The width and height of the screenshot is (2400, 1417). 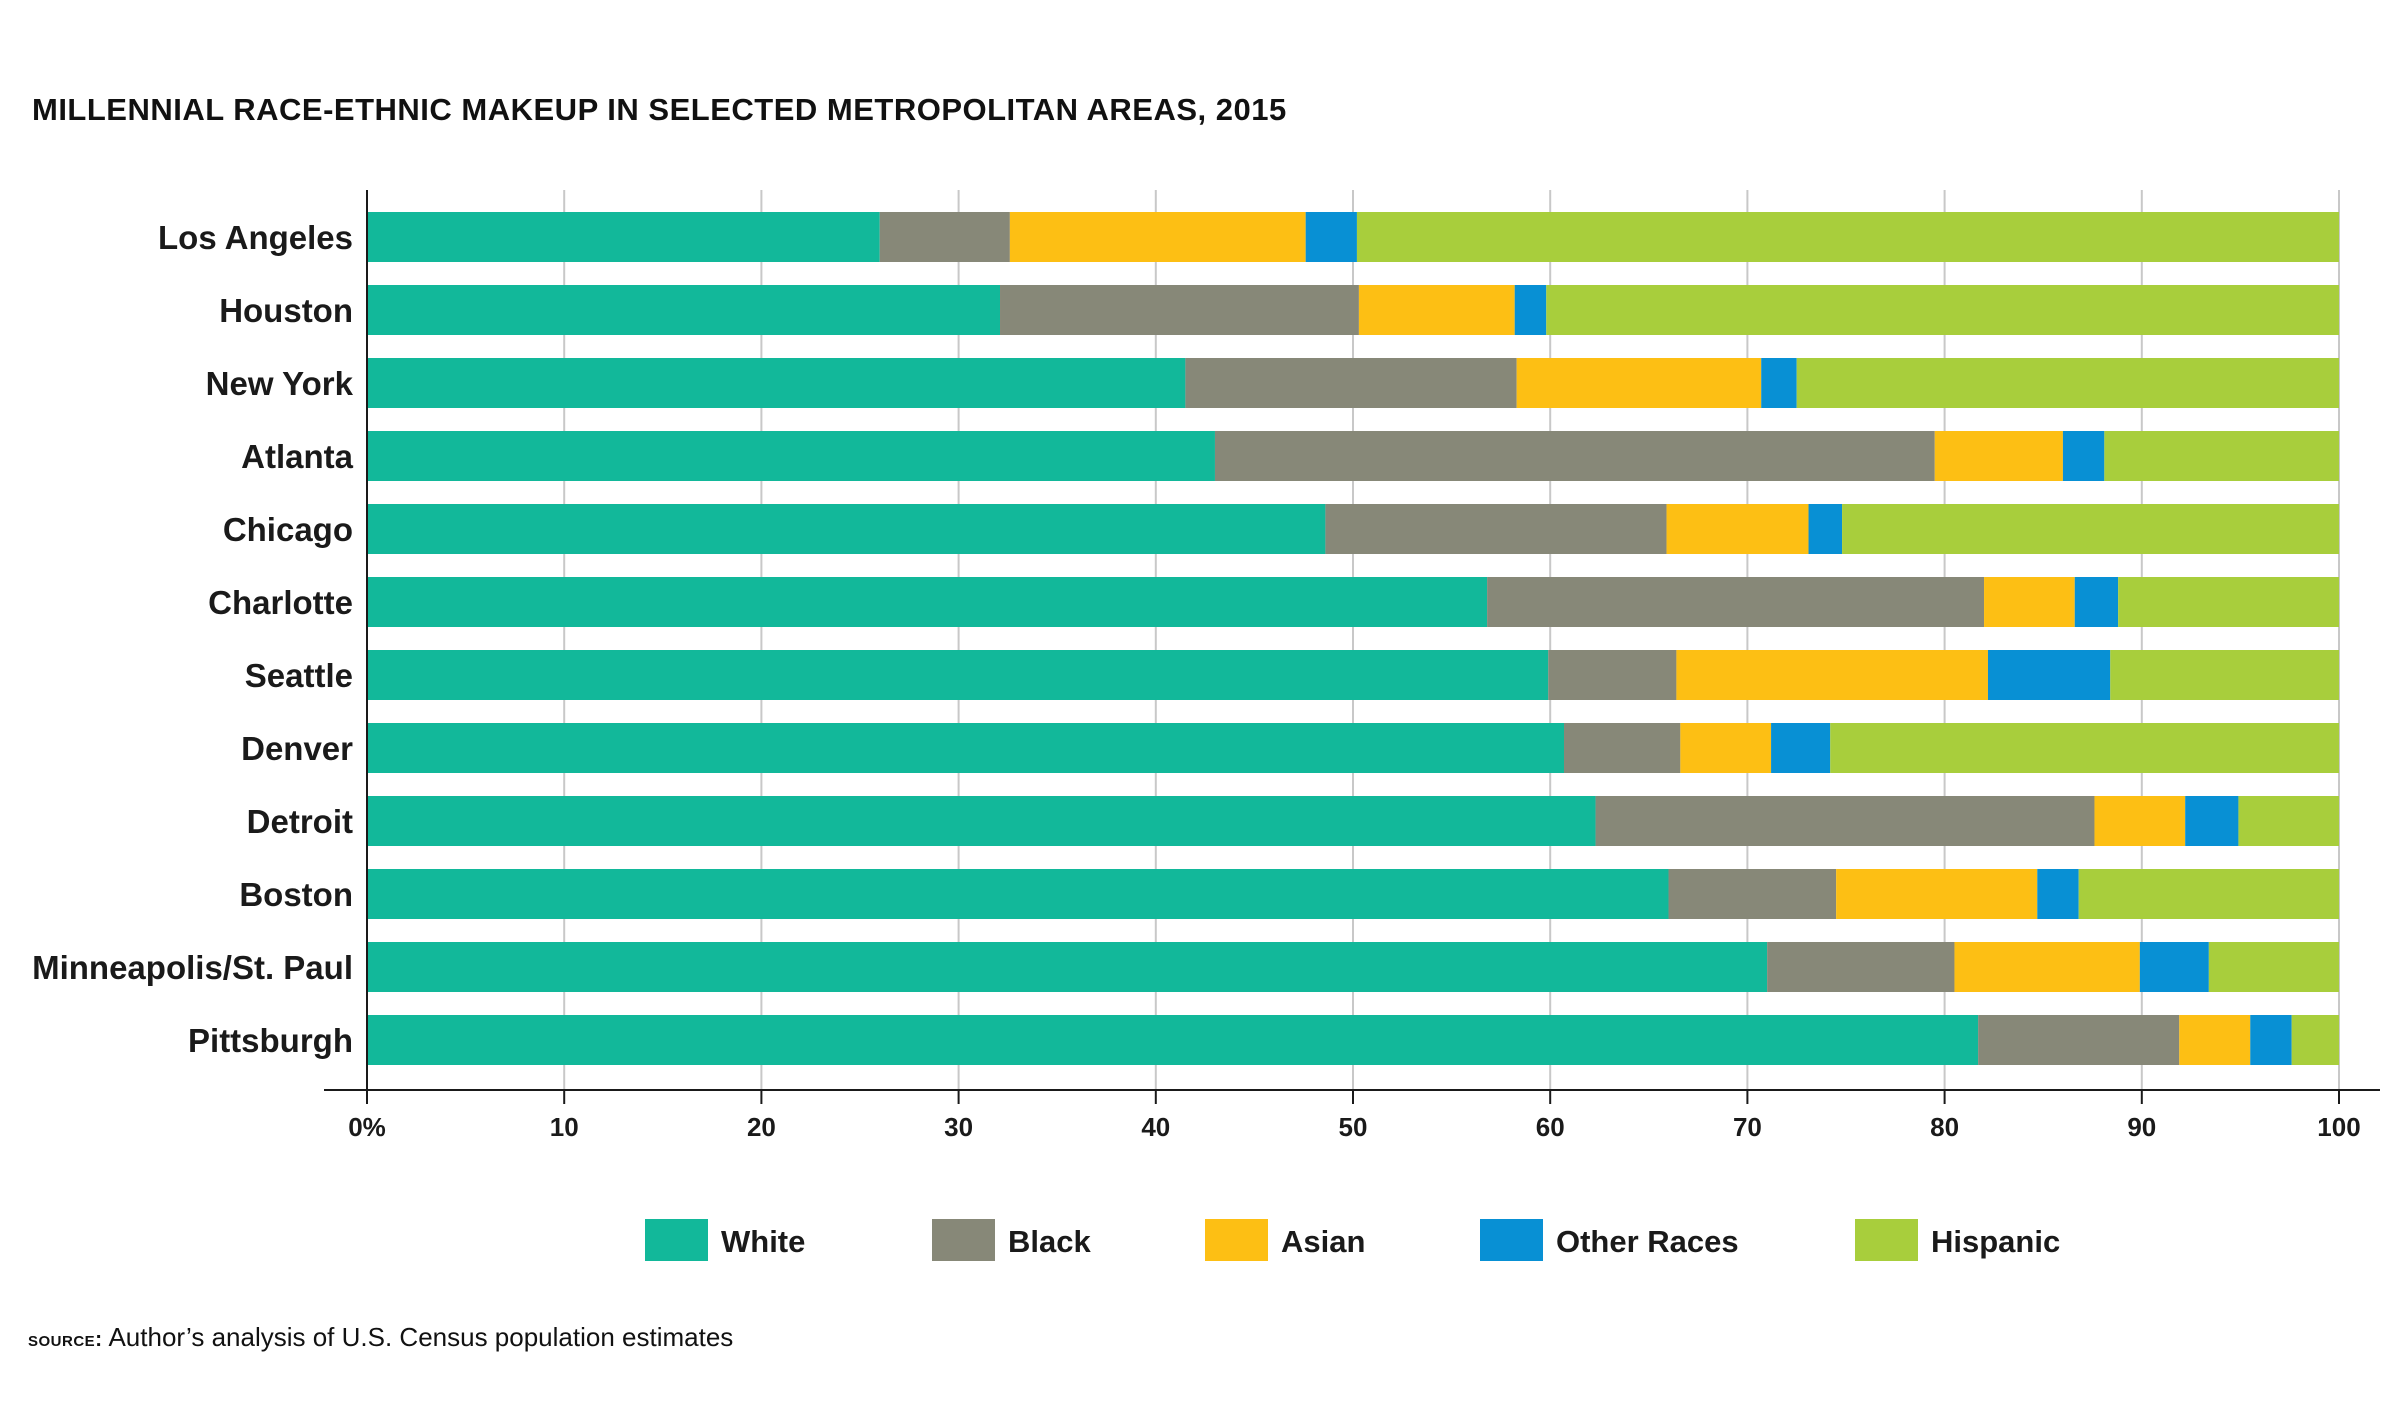 I want to click on bar-segment-asian-atlanta, so click(x=1998, y=456).